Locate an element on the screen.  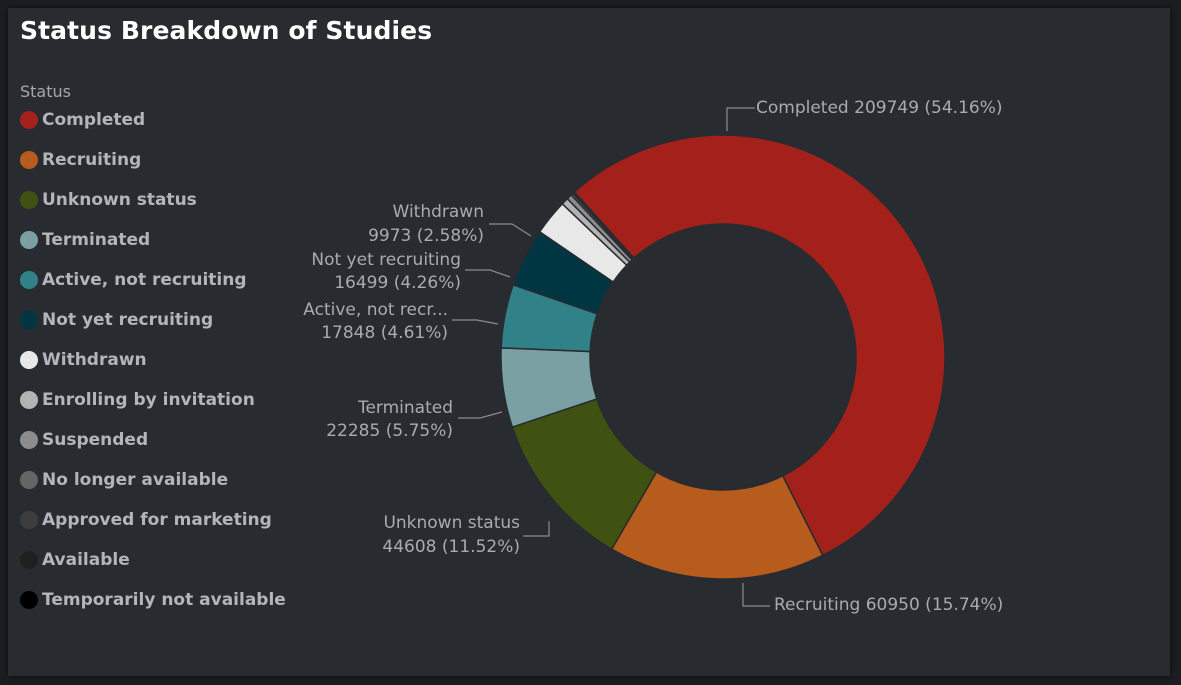
legend-item-label: Completed is located at coordinates (94, 120).